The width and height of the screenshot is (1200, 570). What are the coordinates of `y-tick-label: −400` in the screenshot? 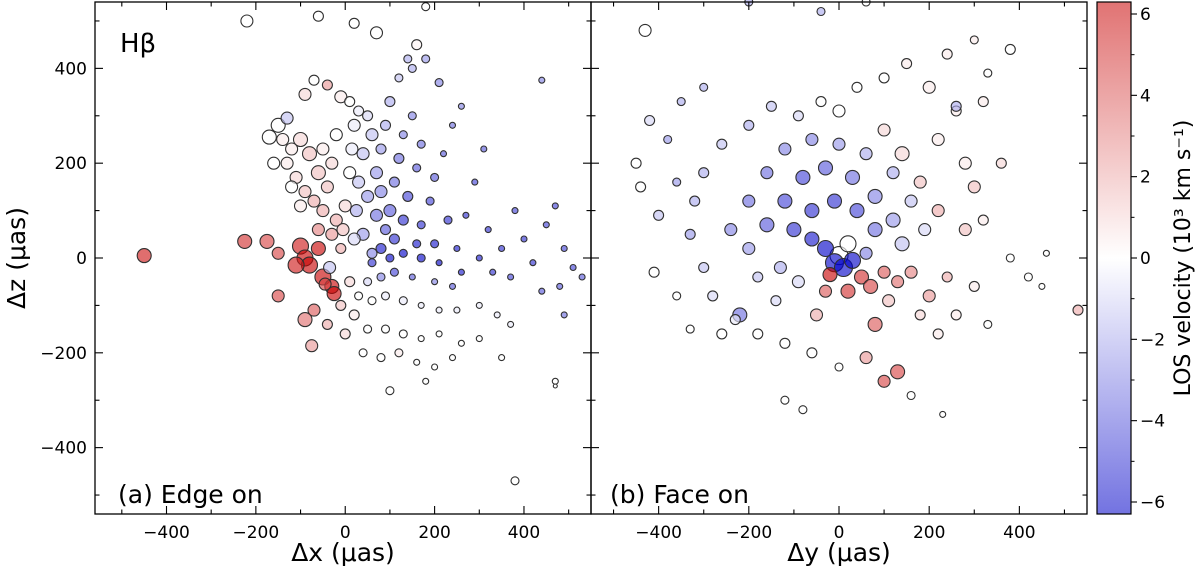 It's located at (63, 449).